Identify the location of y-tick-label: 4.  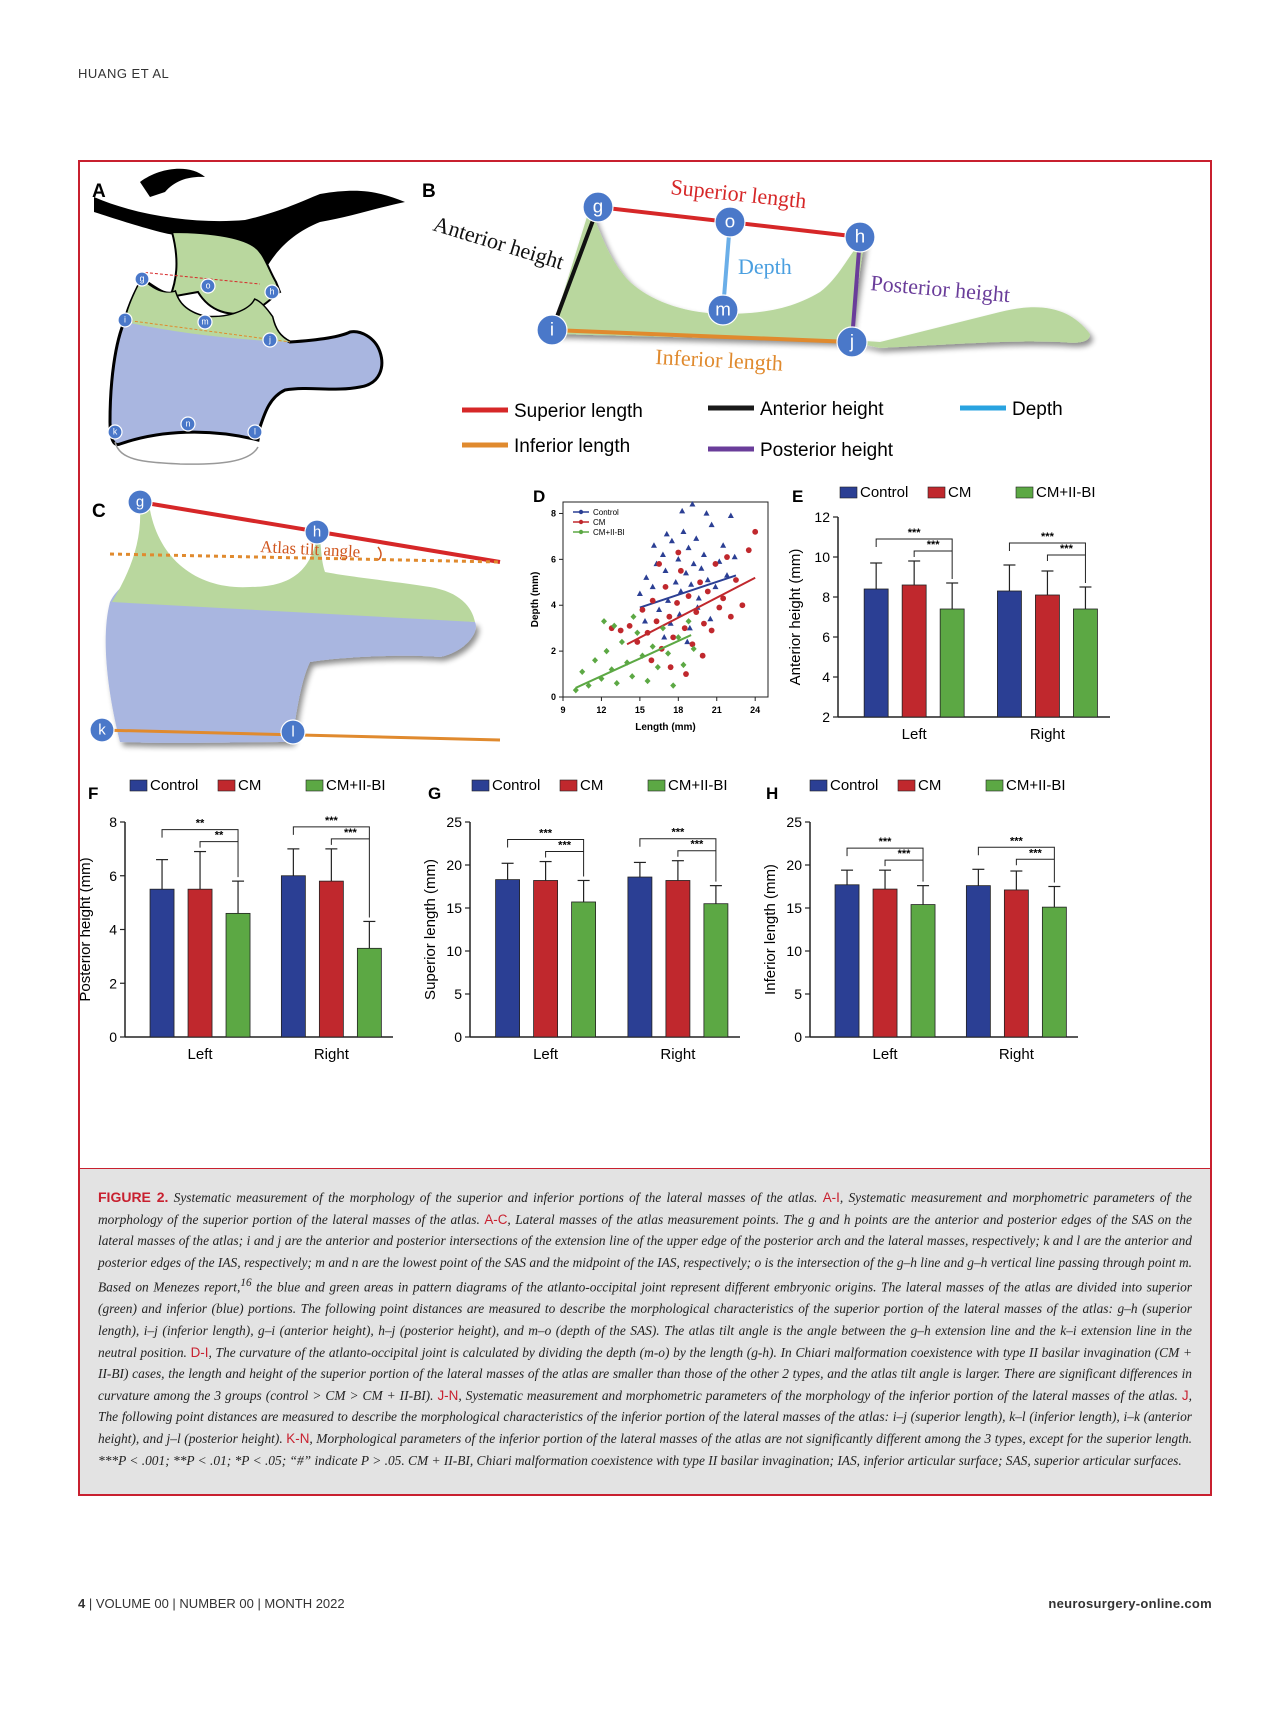
(826, 677).